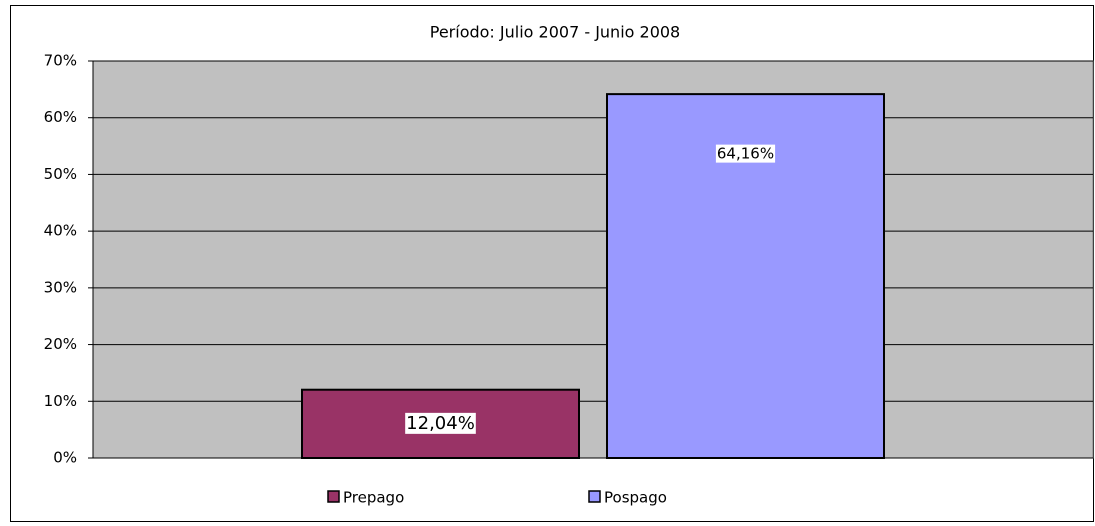 Image resolution: width=1095 pixels, height=526 pixels. I want to click on y-tick-label: 60%, so click(60, 117).